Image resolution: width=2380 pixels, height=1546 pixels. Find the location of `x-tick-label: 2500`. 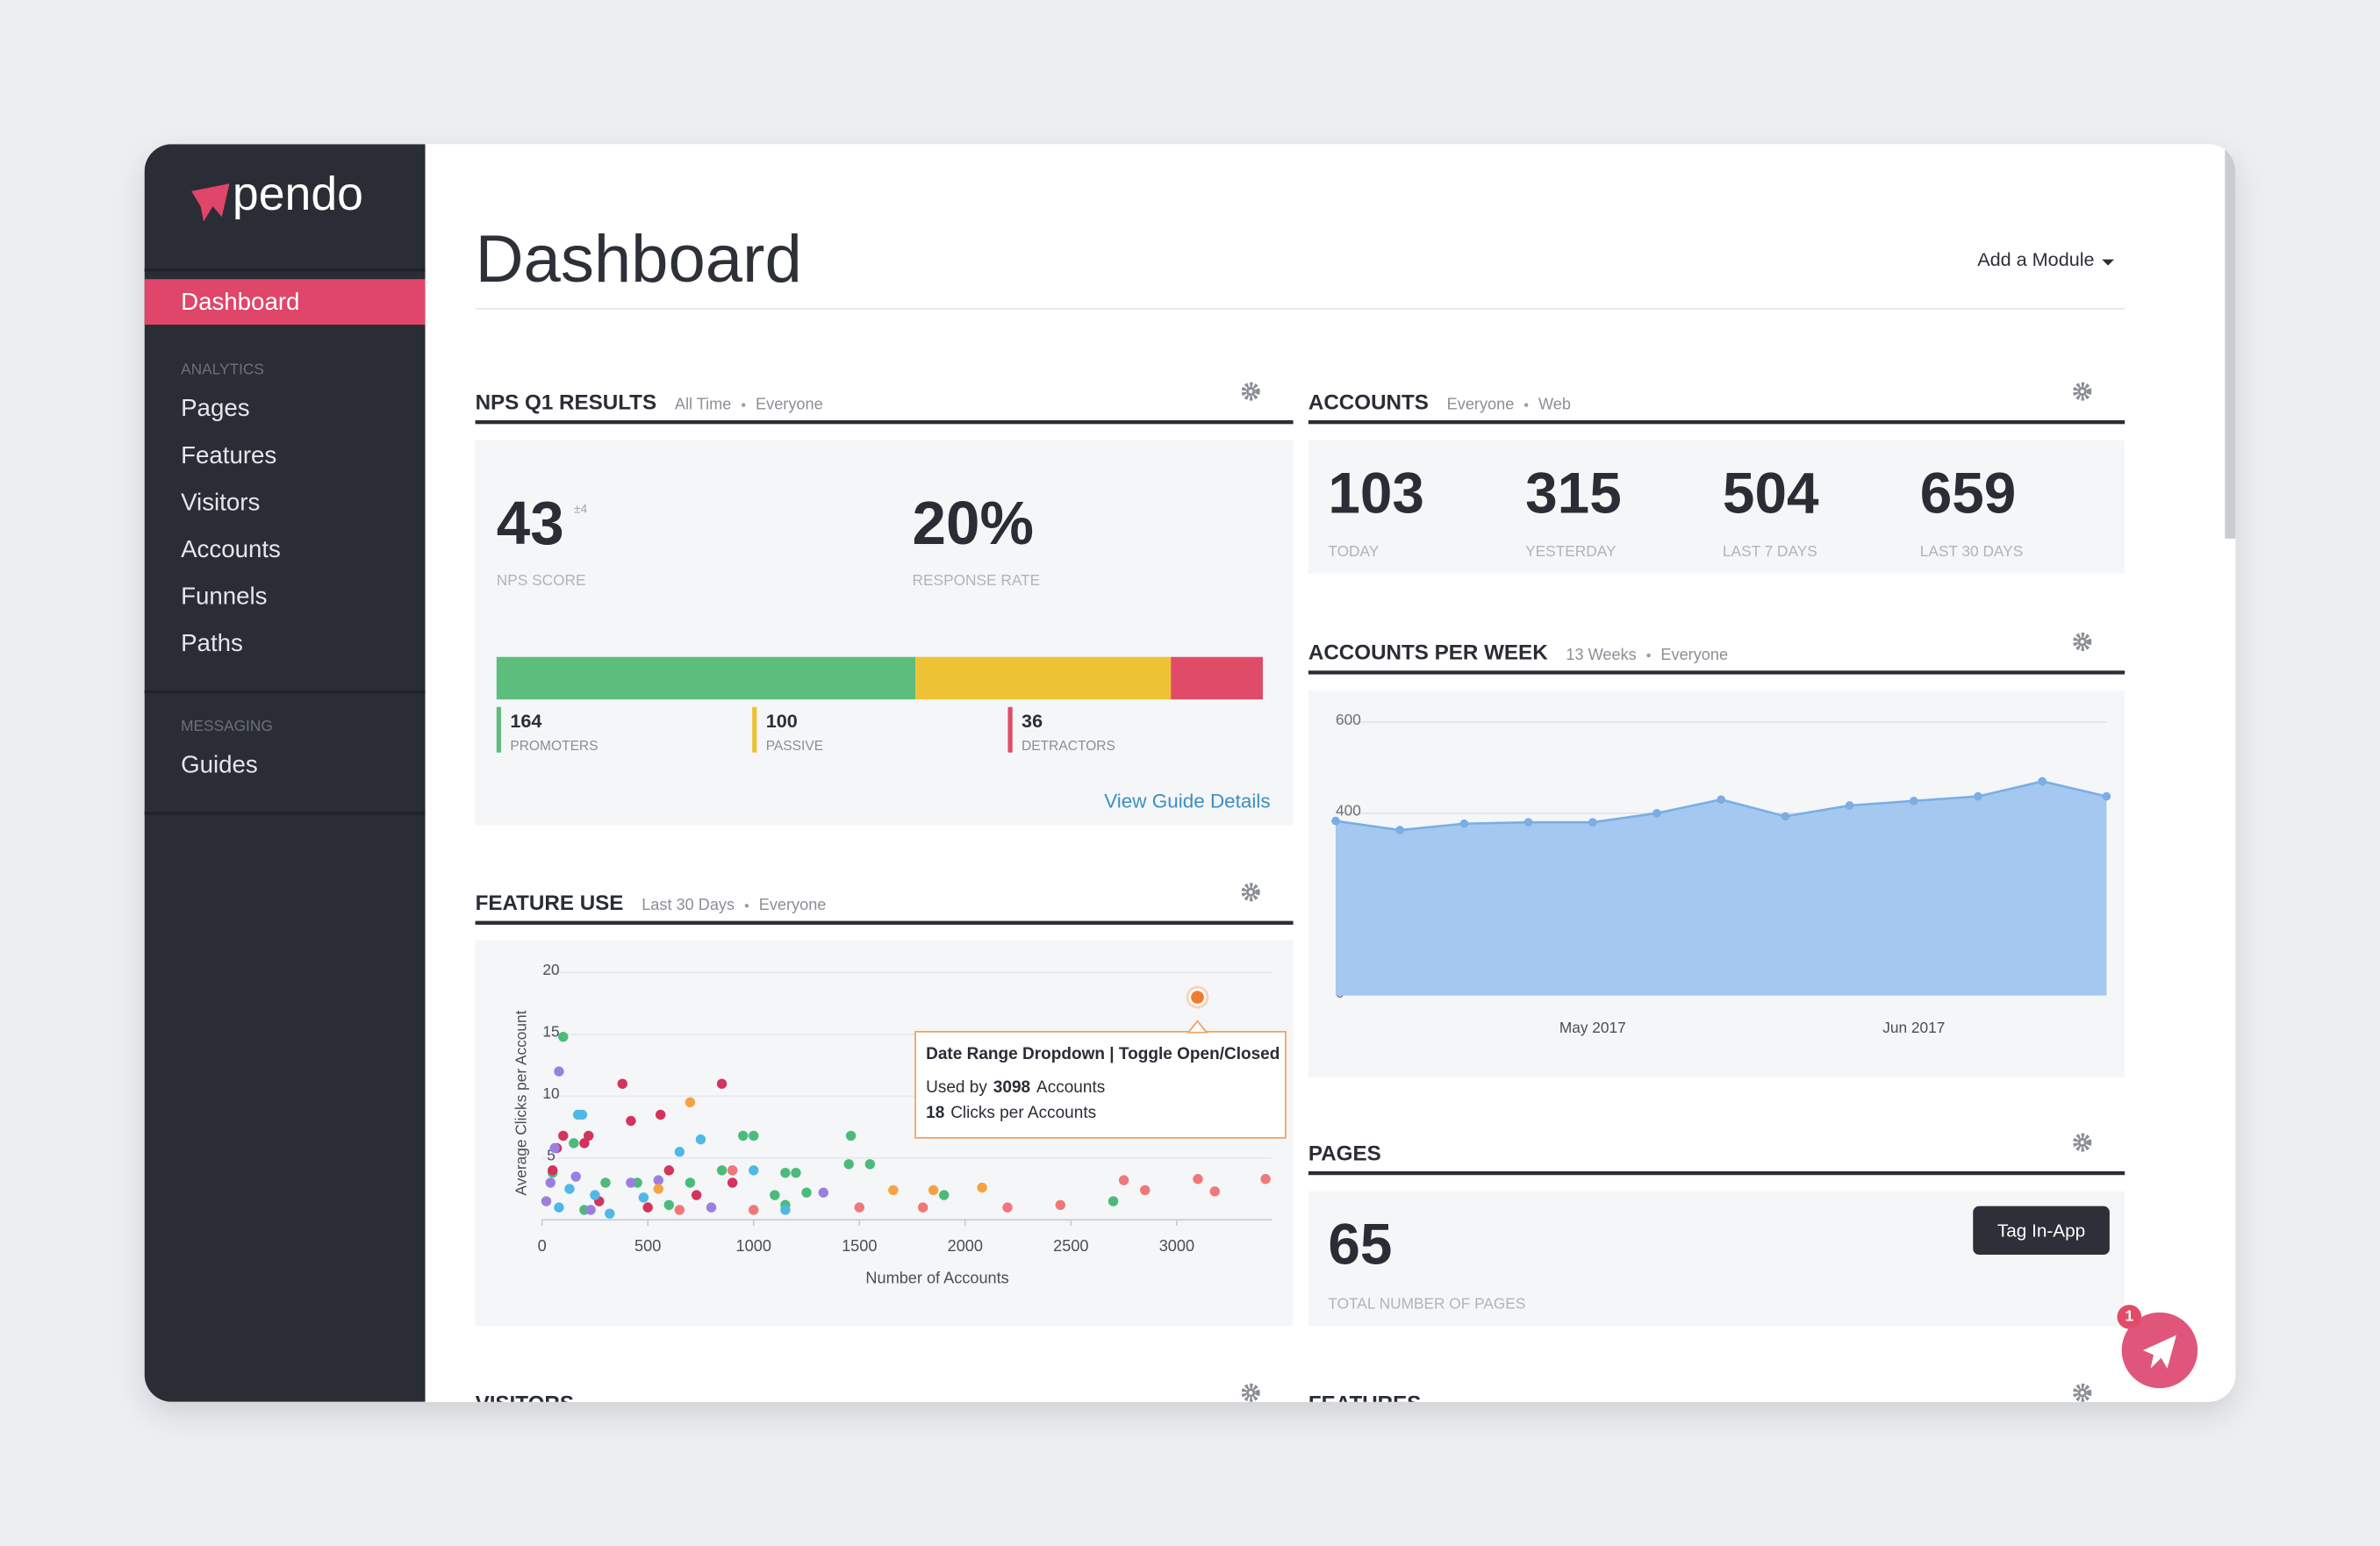

x-tick-label: 2500 is located at coordinates (1070, 1246).